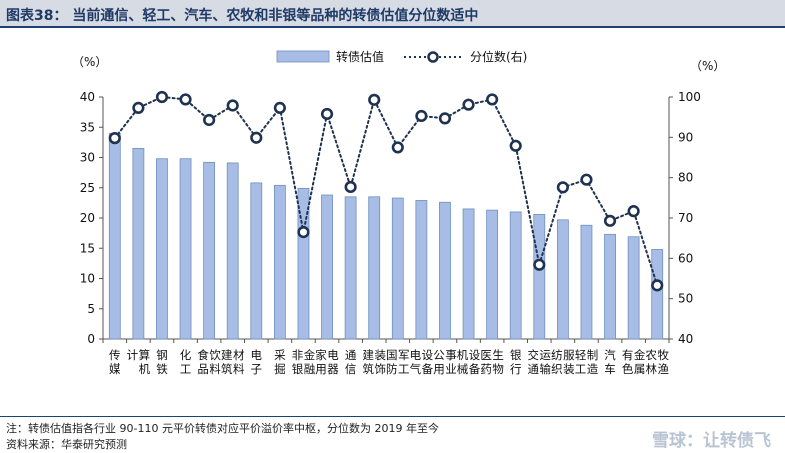 The width and height of the screenshot is (785, 453). I want to click on left-axis-label: （%）, so click(89, 62).